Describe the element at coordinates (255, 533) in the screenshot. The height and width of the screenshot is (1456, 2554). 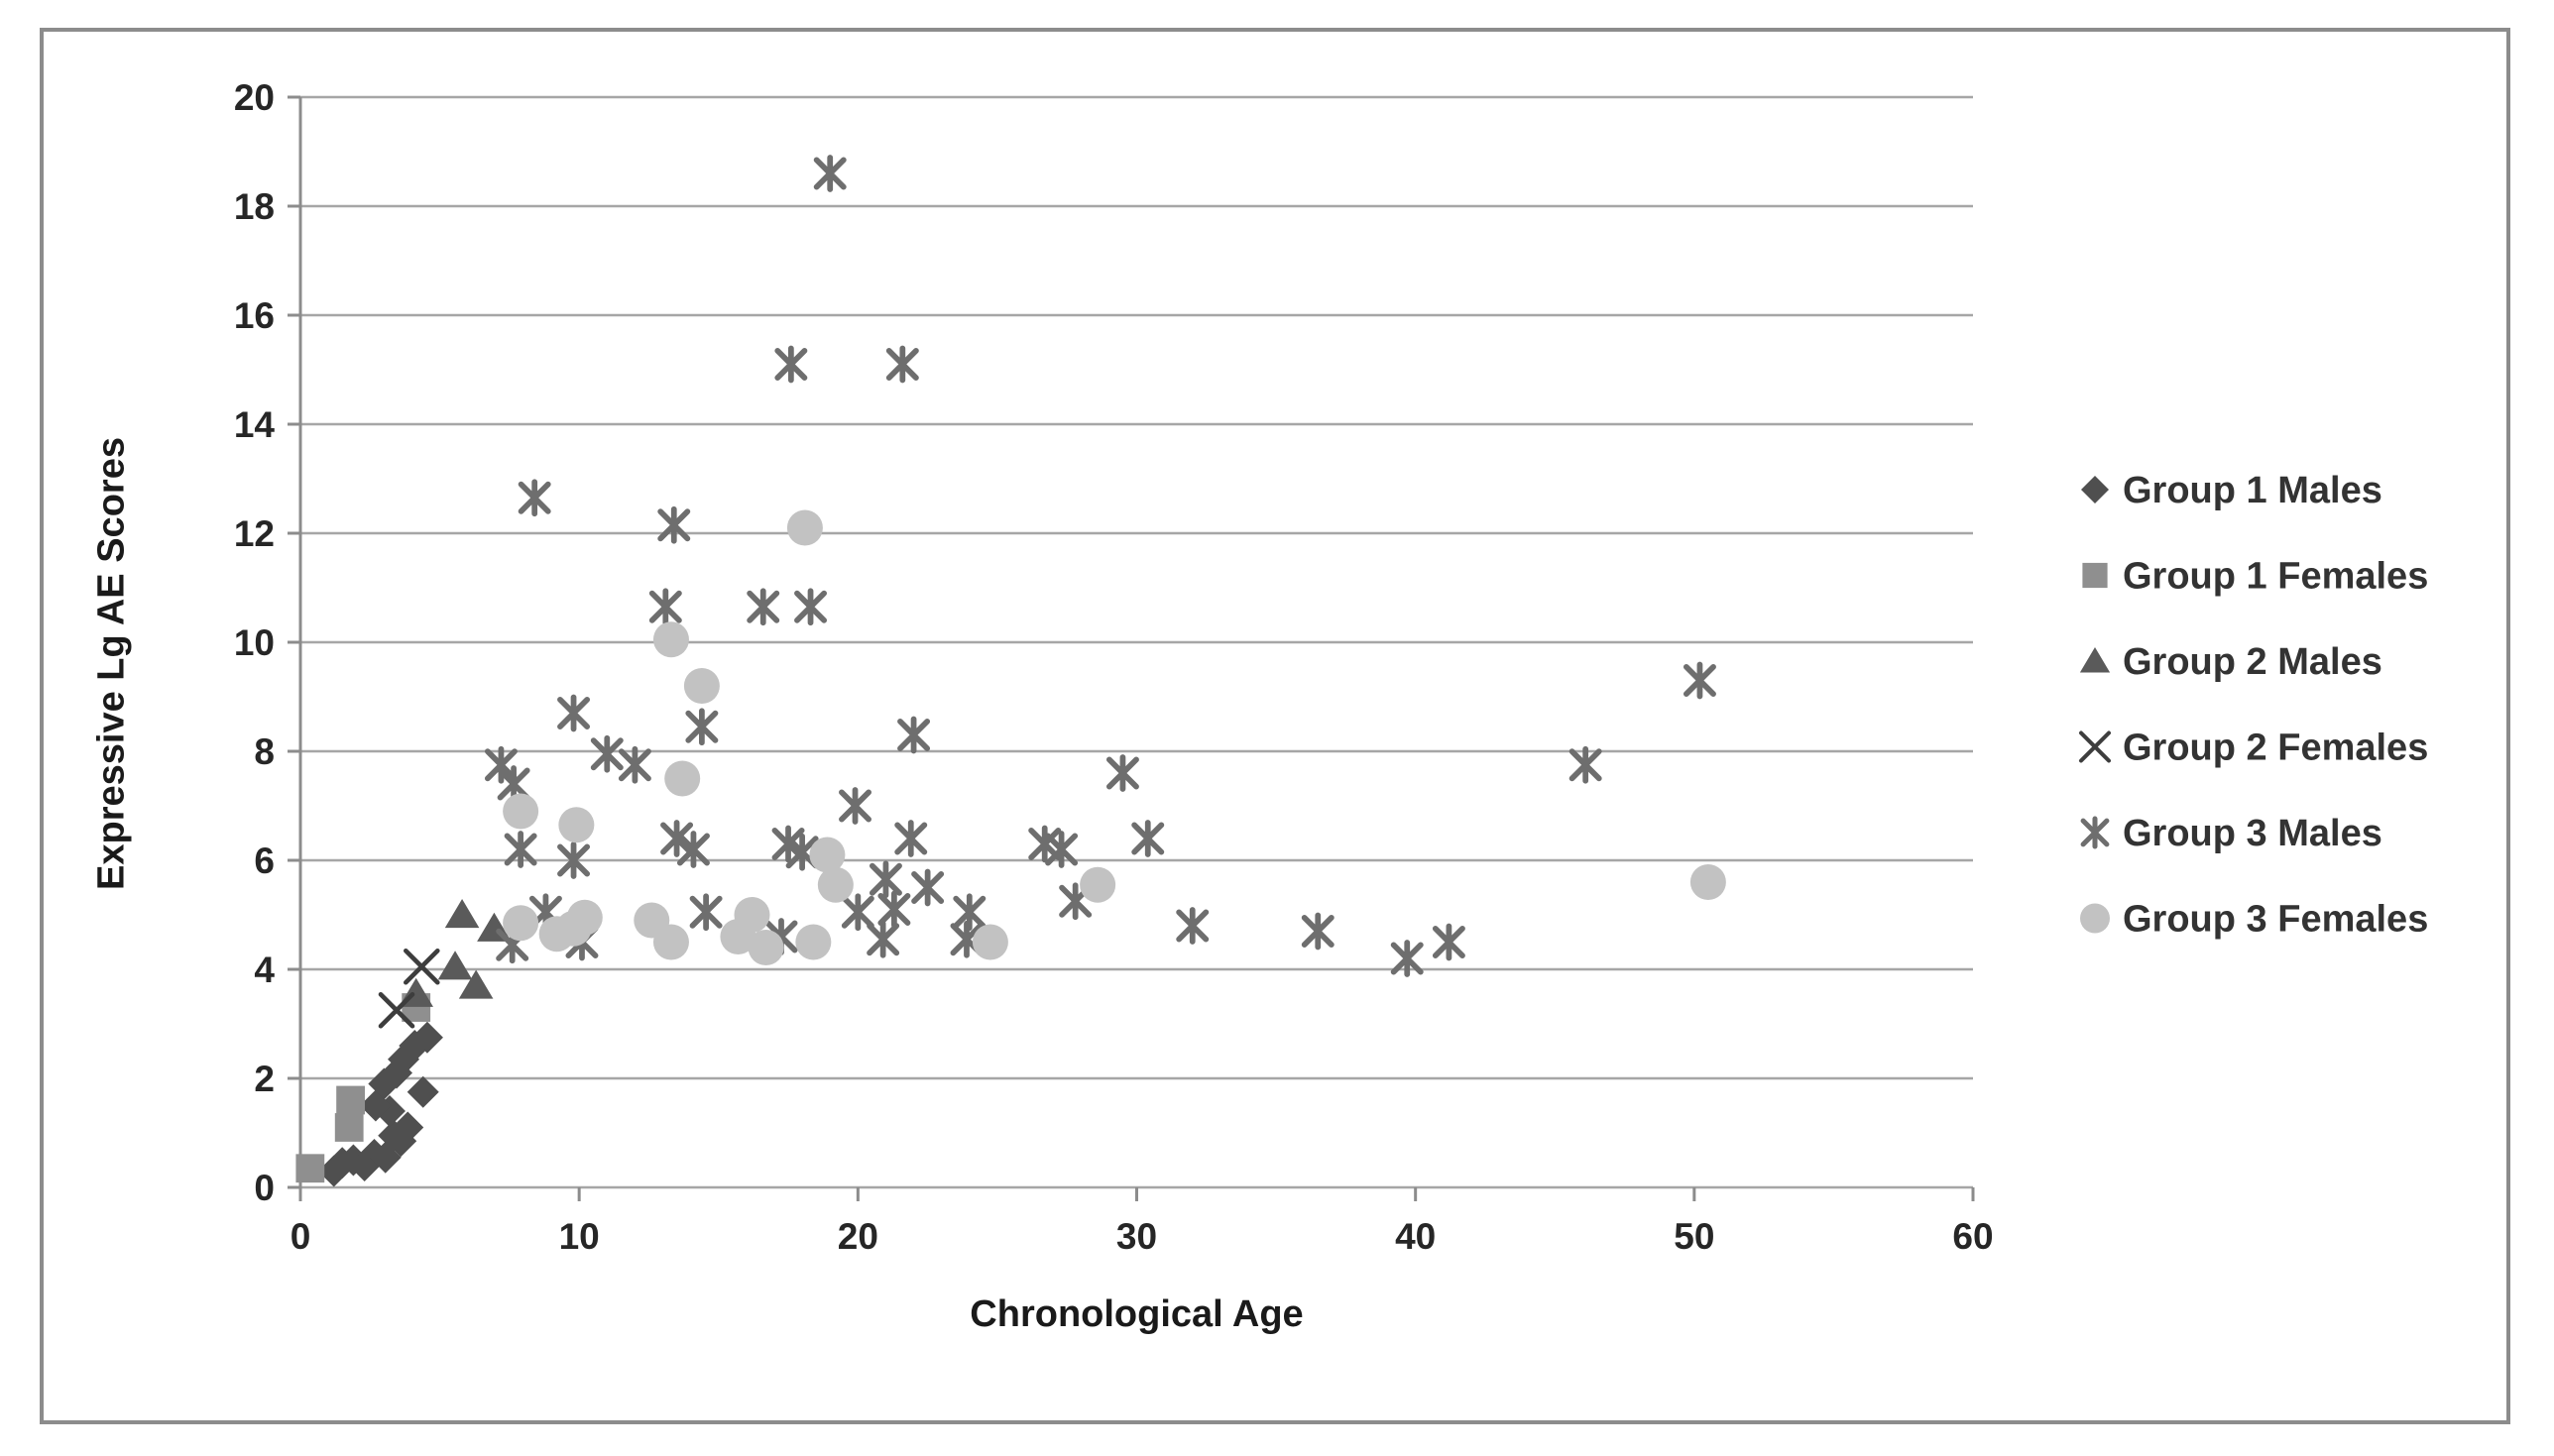
I see `y-tick-label-12: 12` at that location.